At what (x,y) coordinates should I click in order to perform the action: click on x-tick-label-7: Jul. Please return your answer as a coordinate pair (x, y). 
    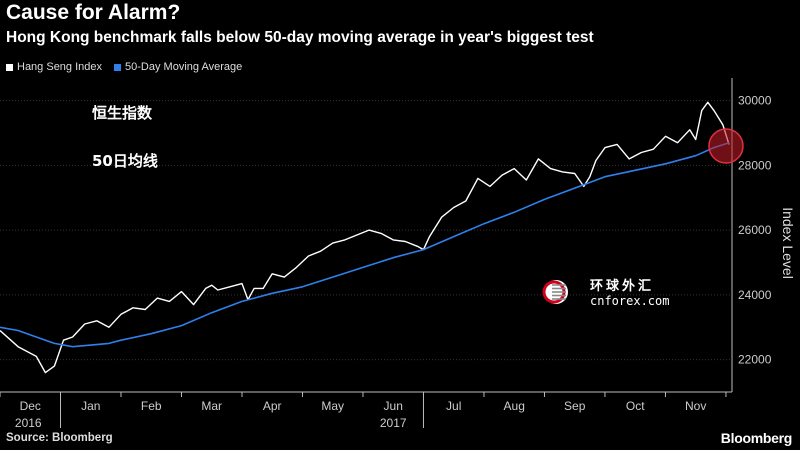
    Looking at the image, I should click on (453, 406).